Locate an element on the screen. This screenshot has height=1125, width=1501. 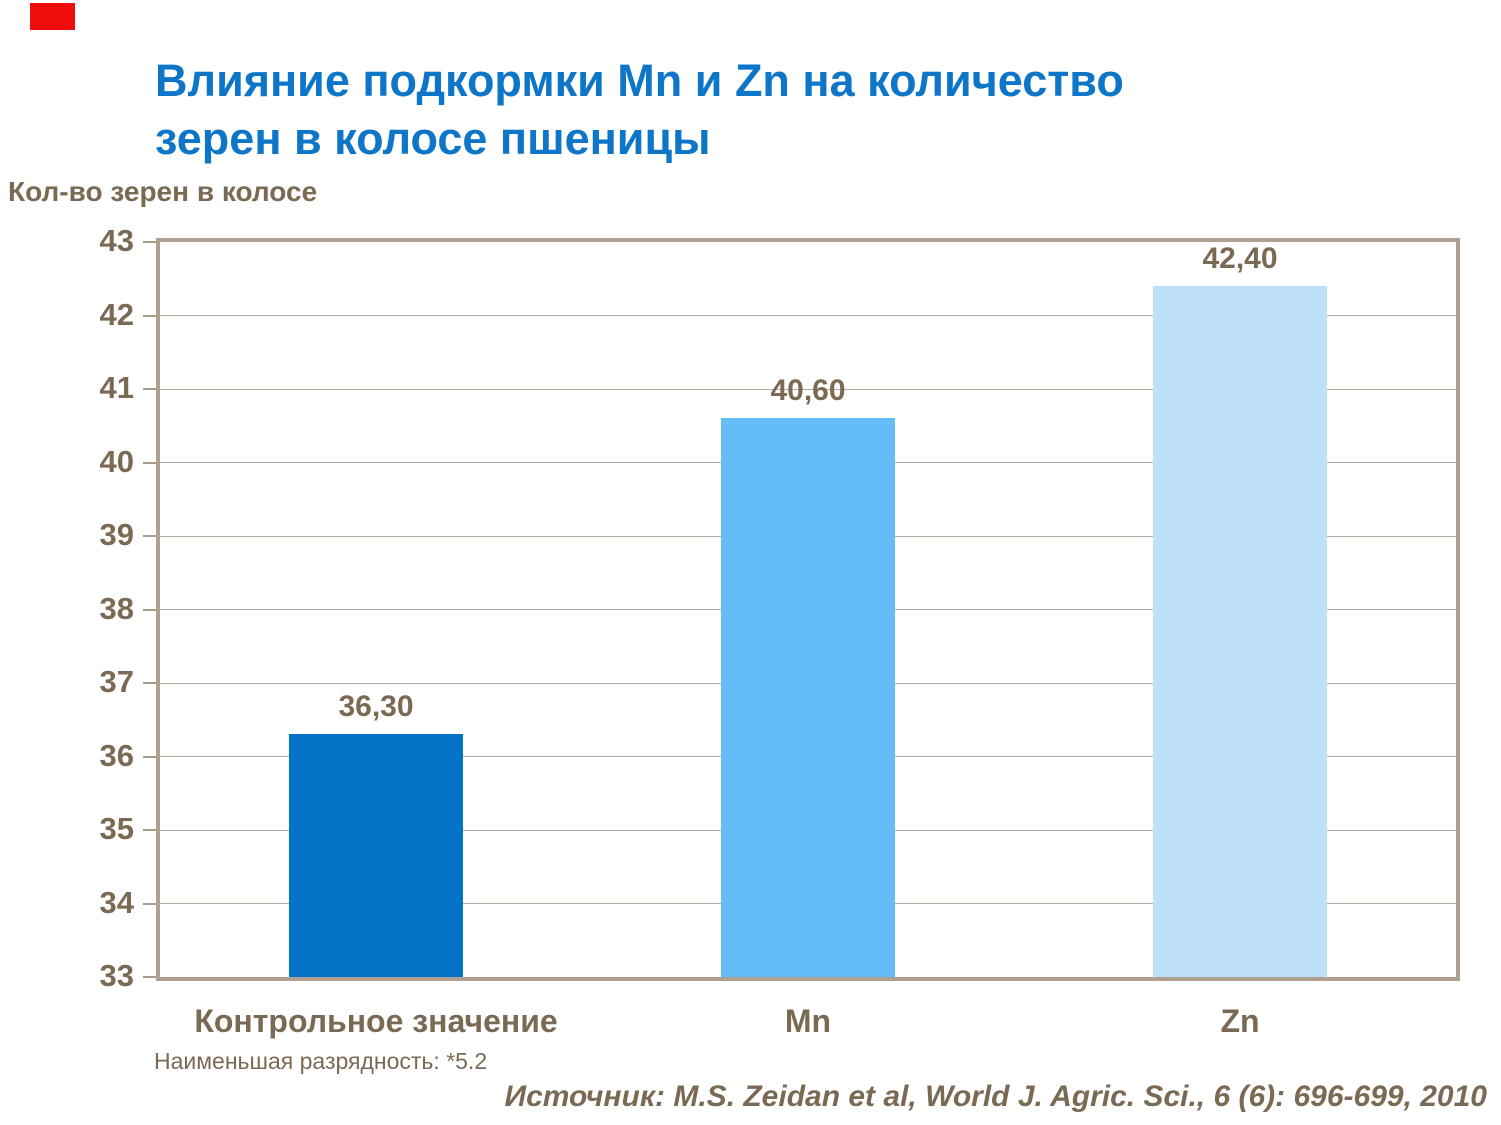
red-marker is located at coordinates (52, 16).